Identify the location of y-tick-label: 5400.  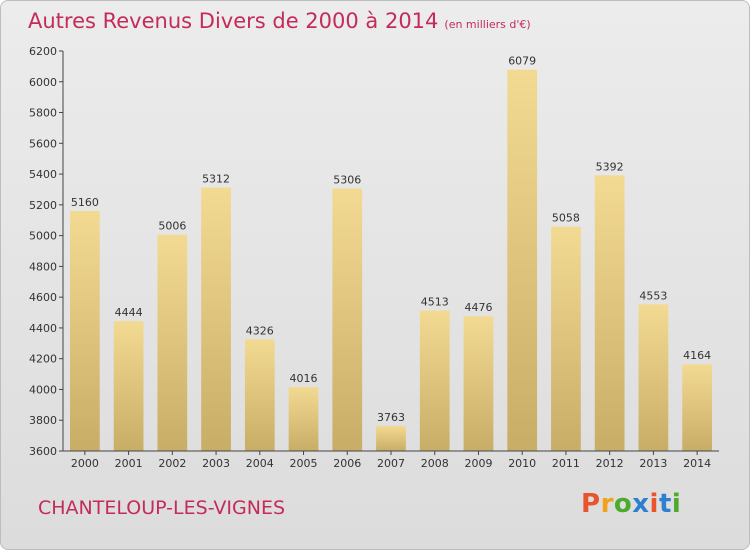
(43, 174).